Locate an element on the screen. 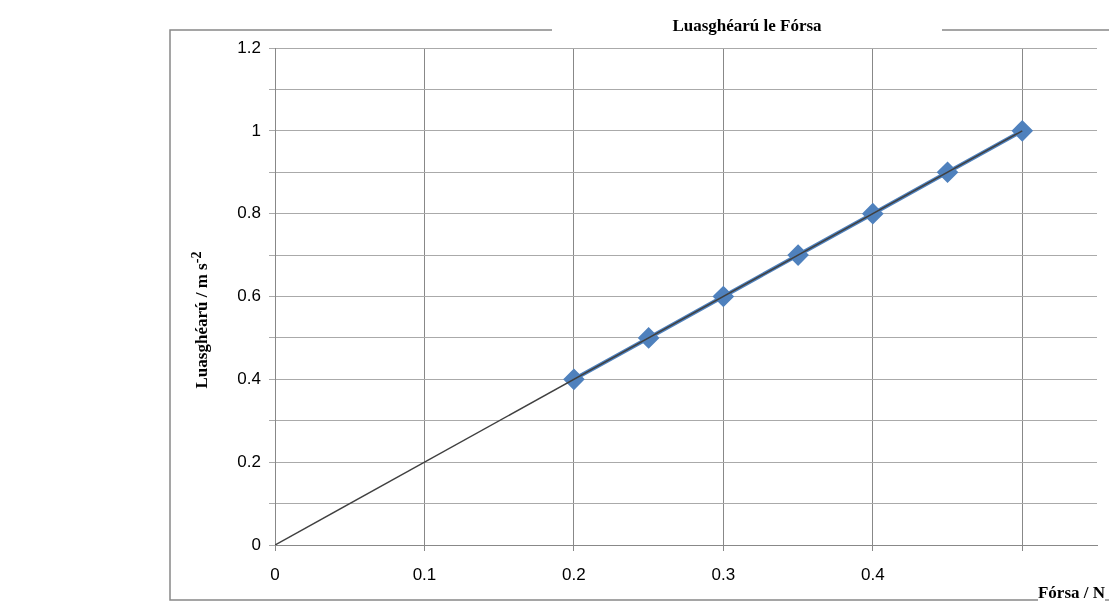  y-tick-label: 1.2 is located at coordinates (249, 47).